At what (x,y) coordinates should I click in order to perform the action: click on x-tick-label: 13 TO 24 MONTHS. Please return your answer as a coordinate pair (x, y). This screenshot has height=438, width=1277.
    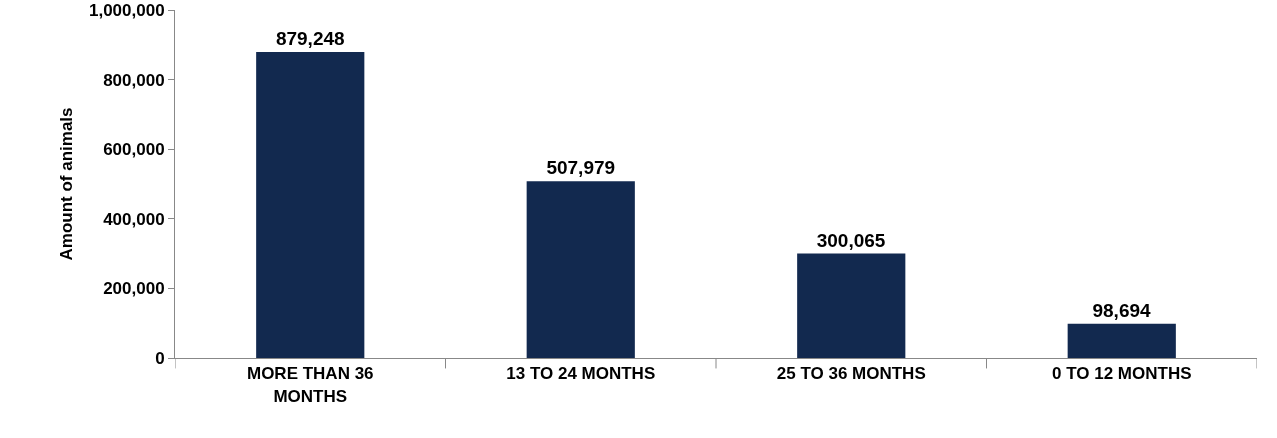
    Looking at the image, I should click on (581, 374).